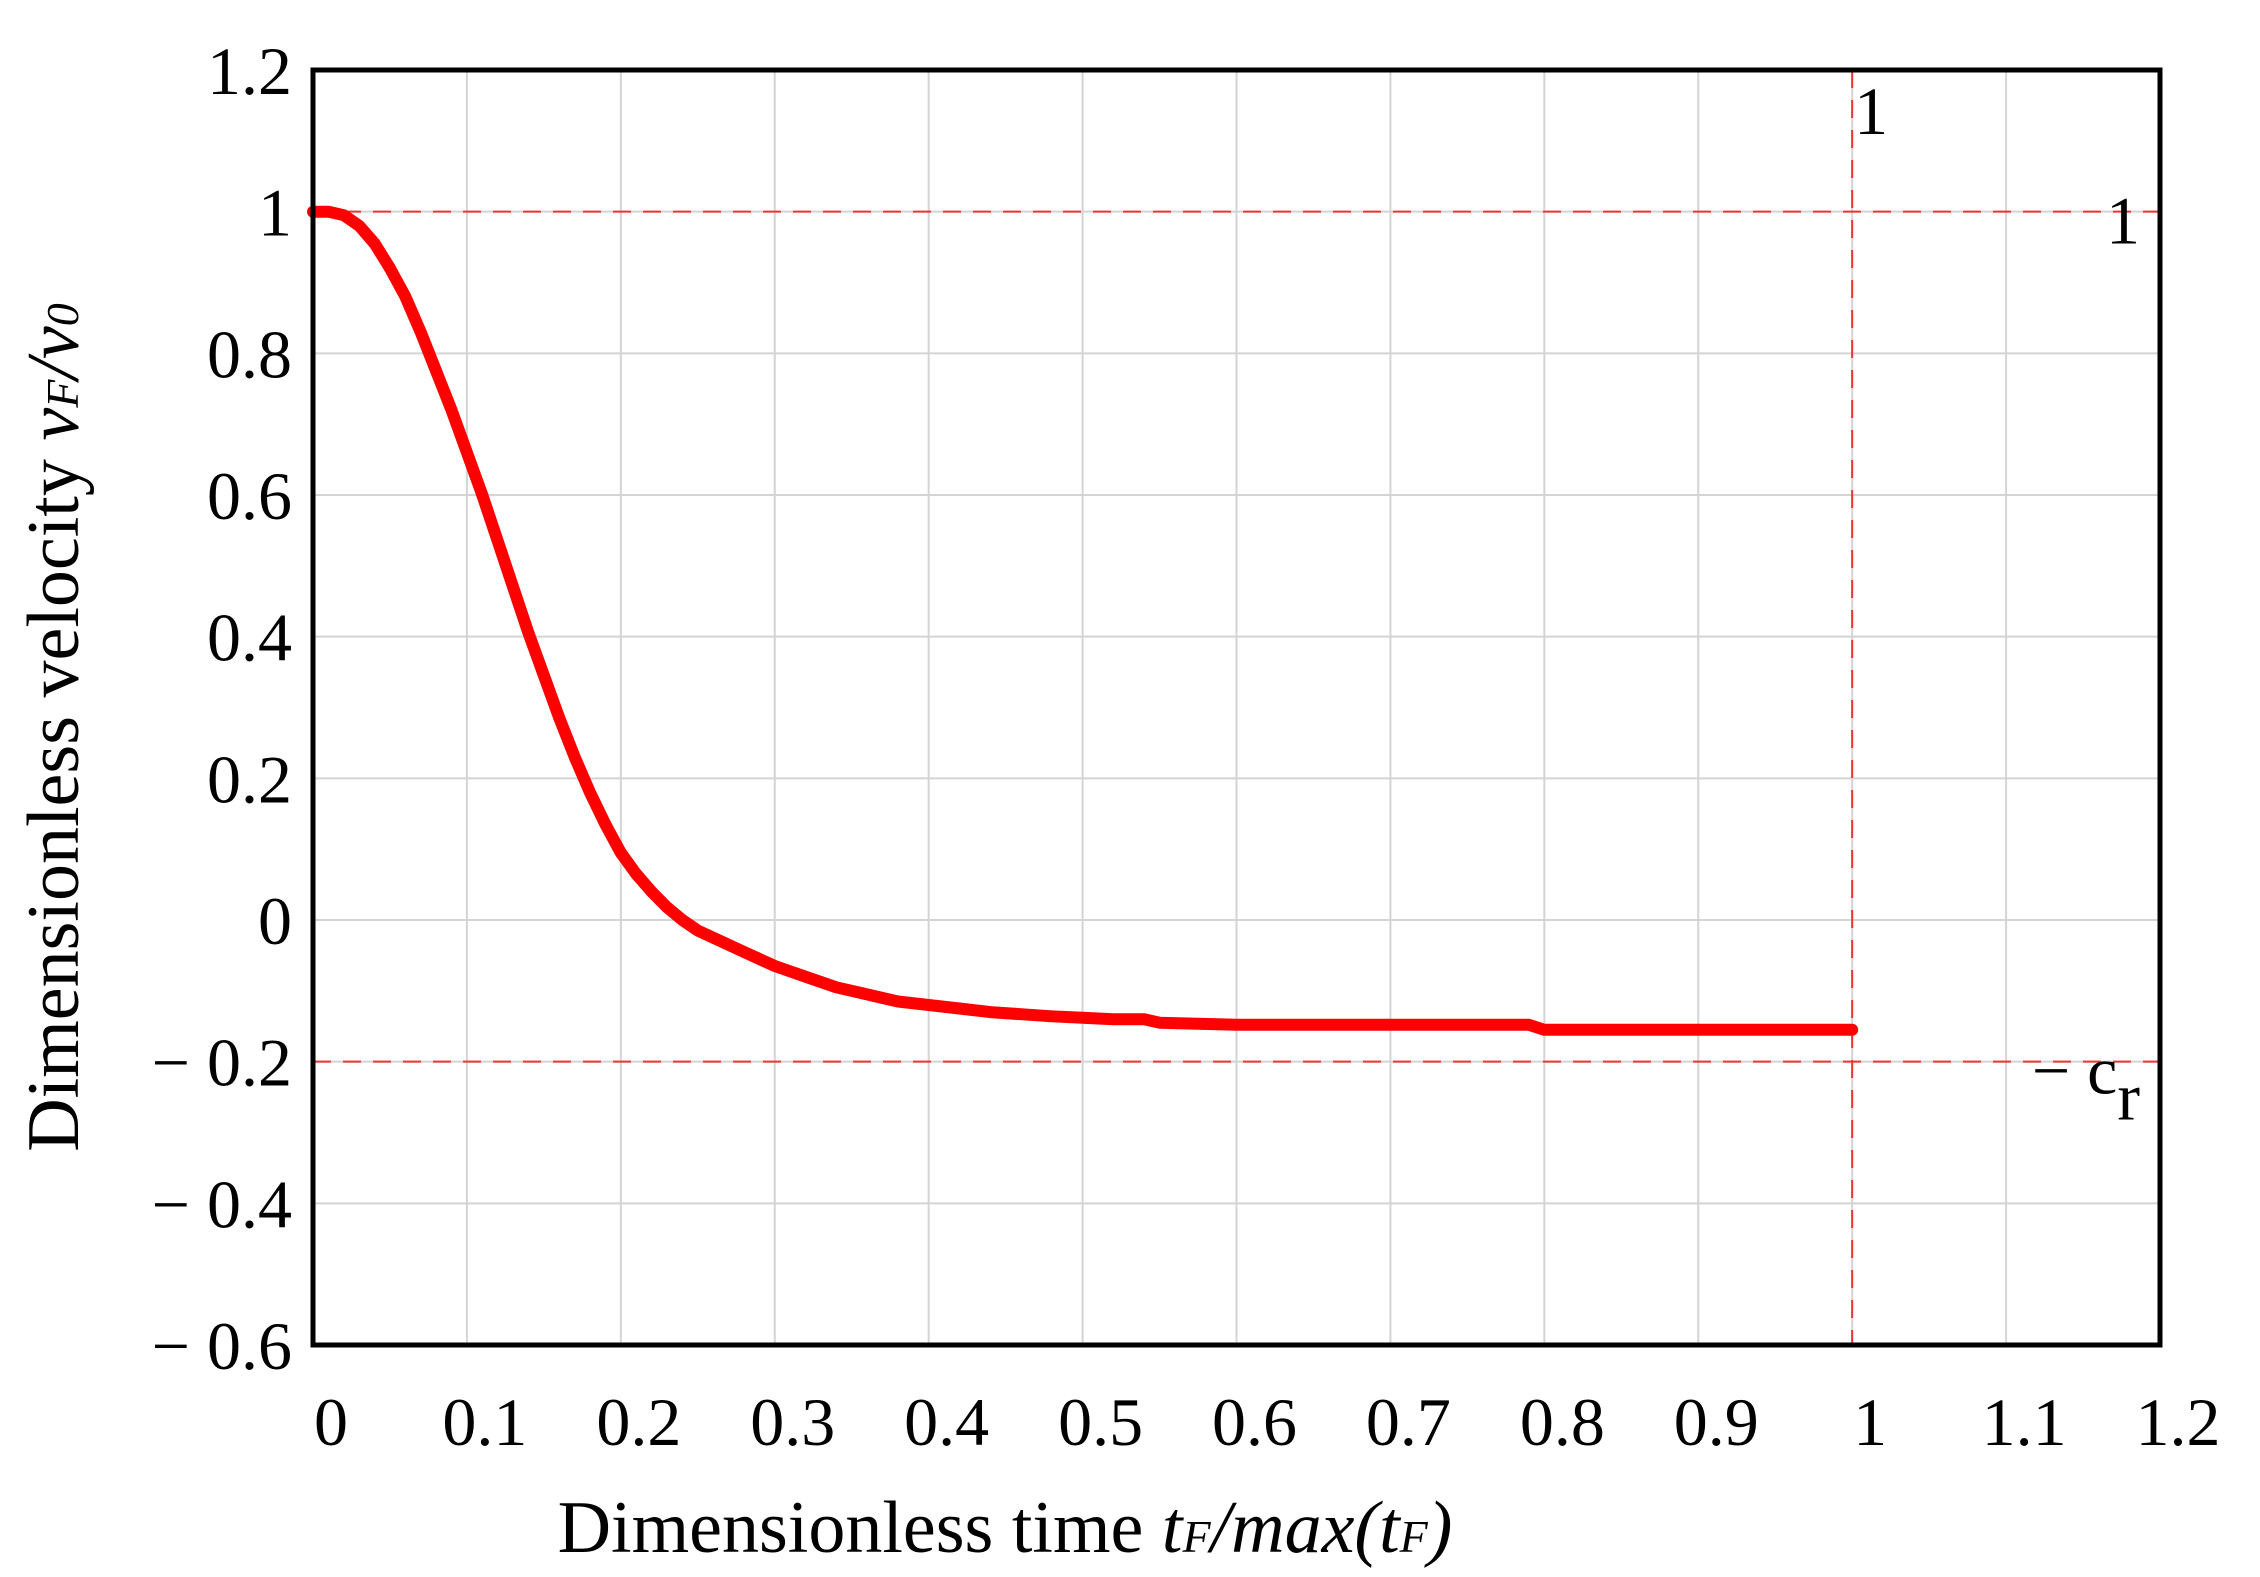  What do you see at coordinates (249, 71) in the screenshot?
I see `y-tick-label-0: 1.2` at bounding box center [249, 71].